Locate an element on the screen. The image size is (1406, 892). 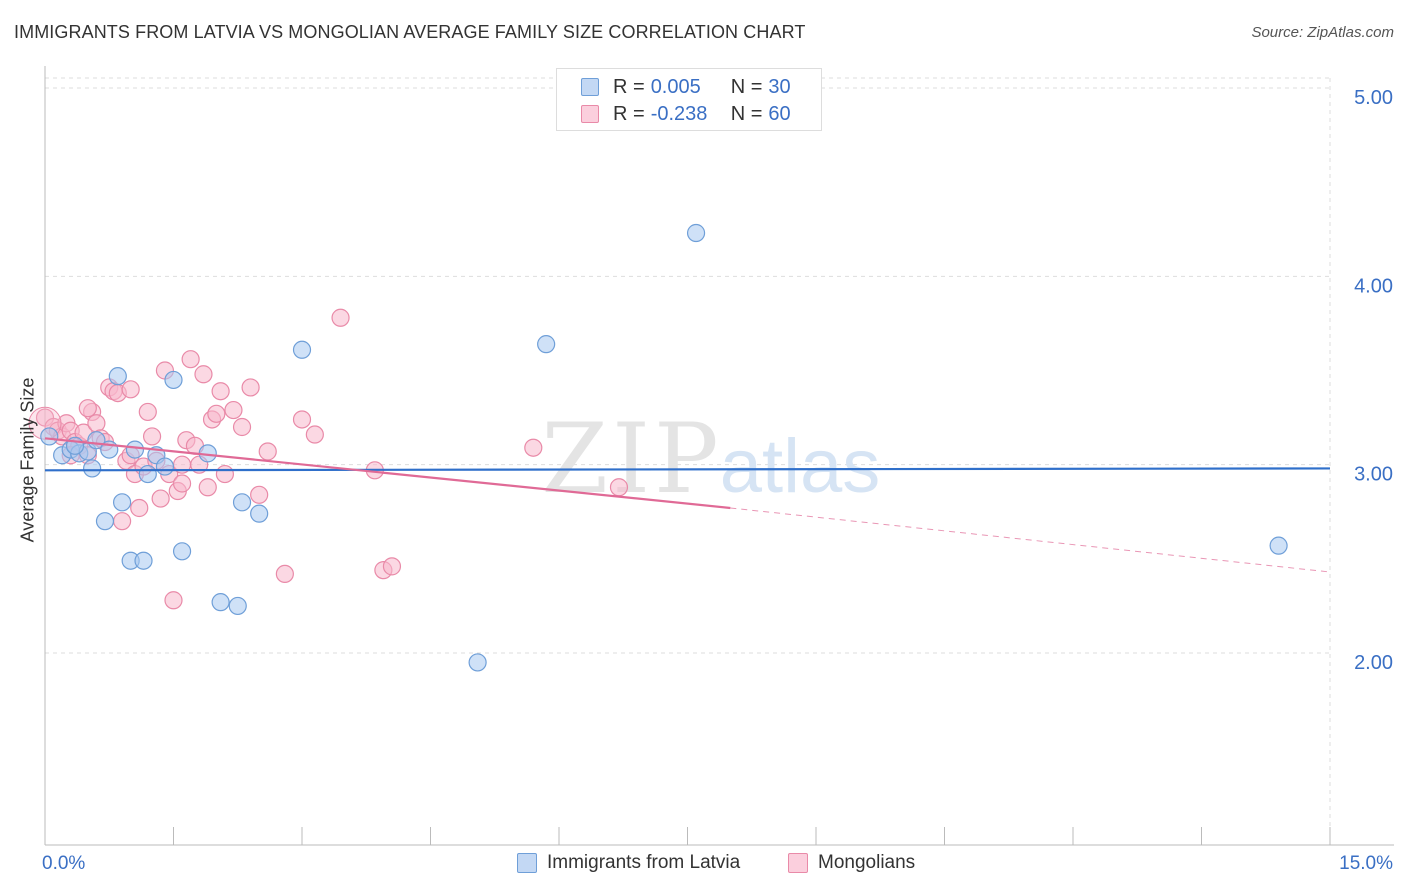
legend-n-value: 30 is located at coordinates (779, 86).